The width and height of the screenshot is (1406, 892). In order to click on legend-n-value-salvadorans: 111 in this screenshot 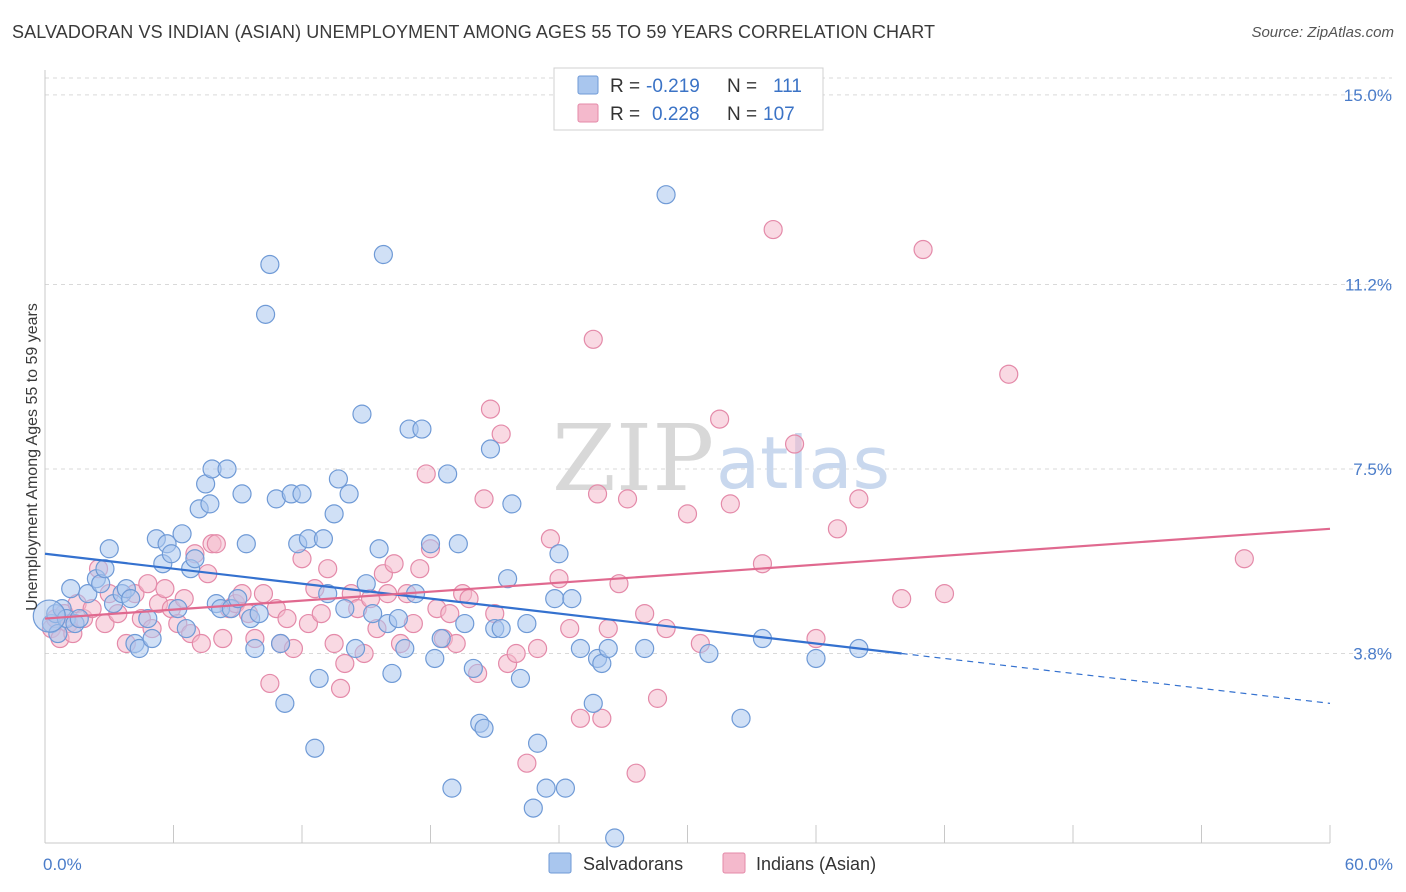, I will do `click(787, 86)`.